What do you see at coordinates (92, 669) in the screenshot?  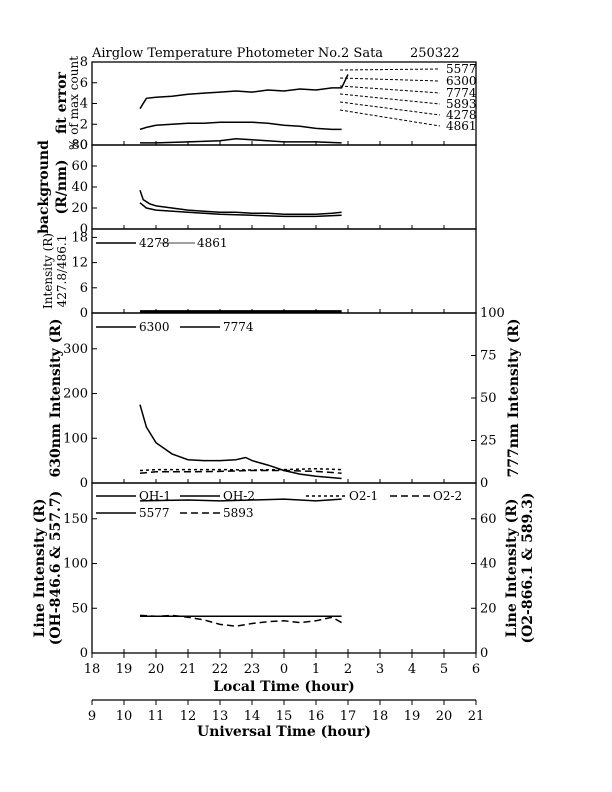 I see `local-tick-label: 18` at bounding box center [92, 669].